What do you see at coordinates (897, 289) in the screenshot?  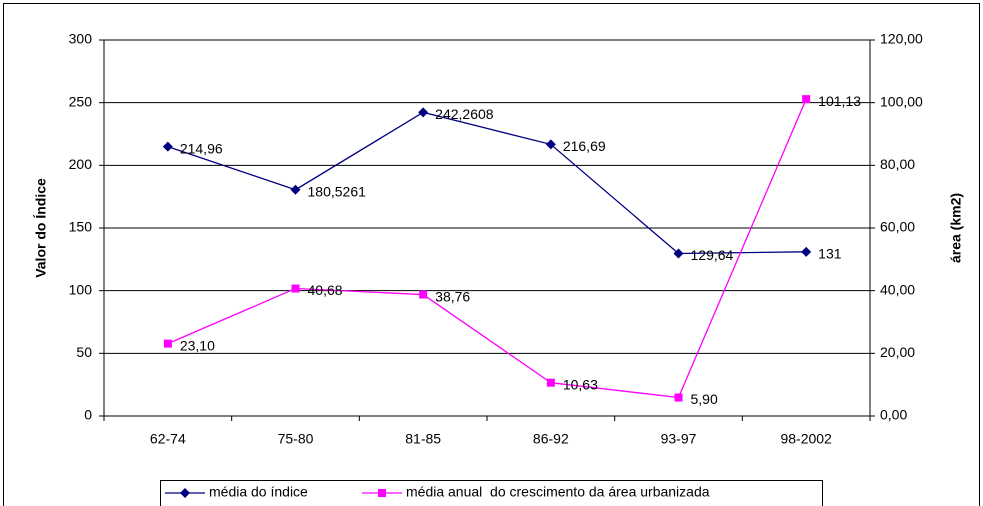 I see `y2-tick-label: 40,00` at bounding box center [897, 289].